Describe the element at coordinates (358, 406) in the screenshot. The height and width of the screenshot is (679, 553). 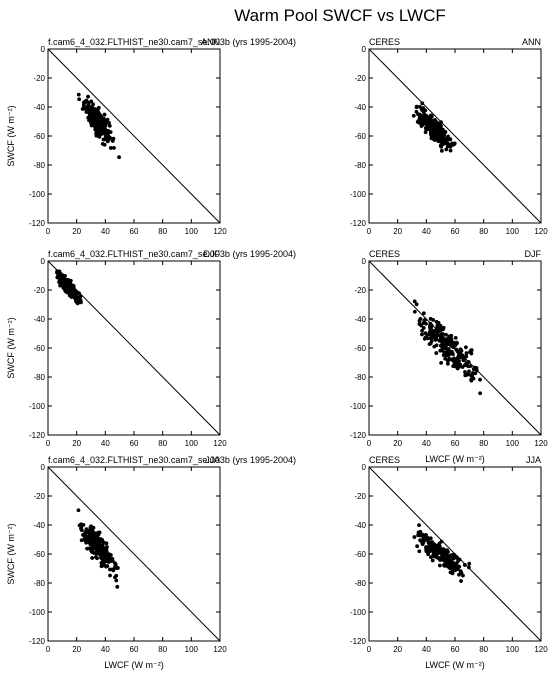
I see `y-tick-label: -100` at that location.